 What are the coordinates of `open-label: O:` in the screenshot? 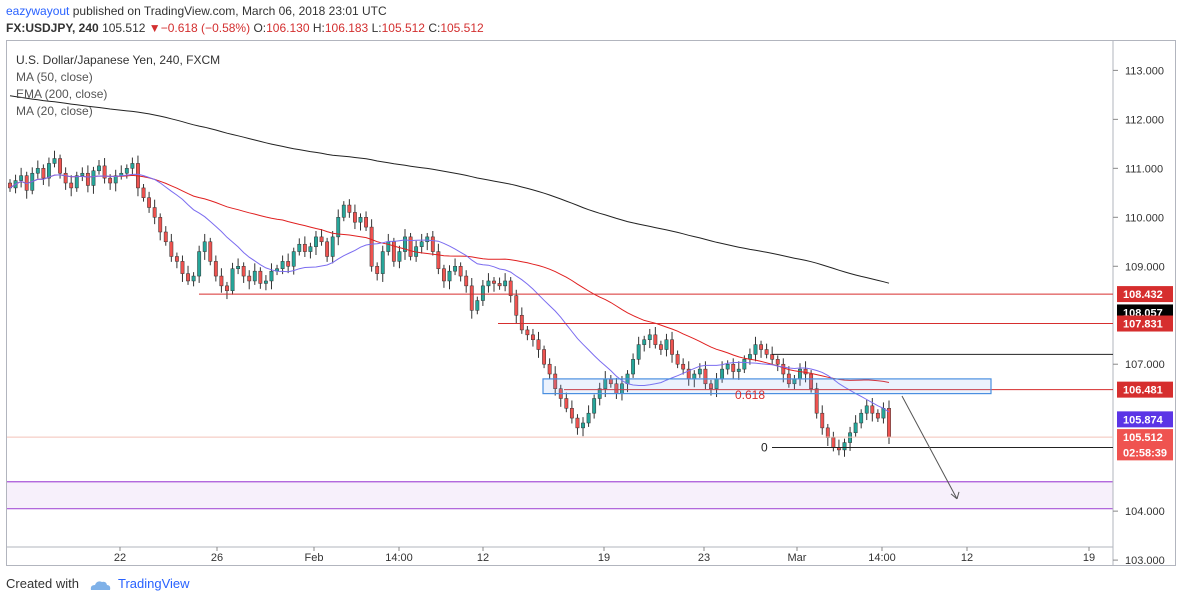 It's located at (260, 28).